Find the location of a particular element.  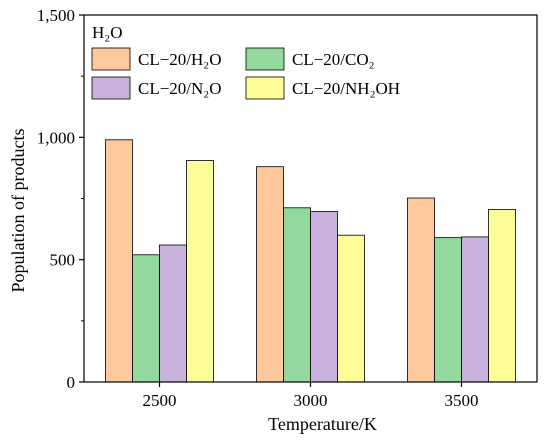

x-tick-label: 3000 is located at coordinates (311, 400).